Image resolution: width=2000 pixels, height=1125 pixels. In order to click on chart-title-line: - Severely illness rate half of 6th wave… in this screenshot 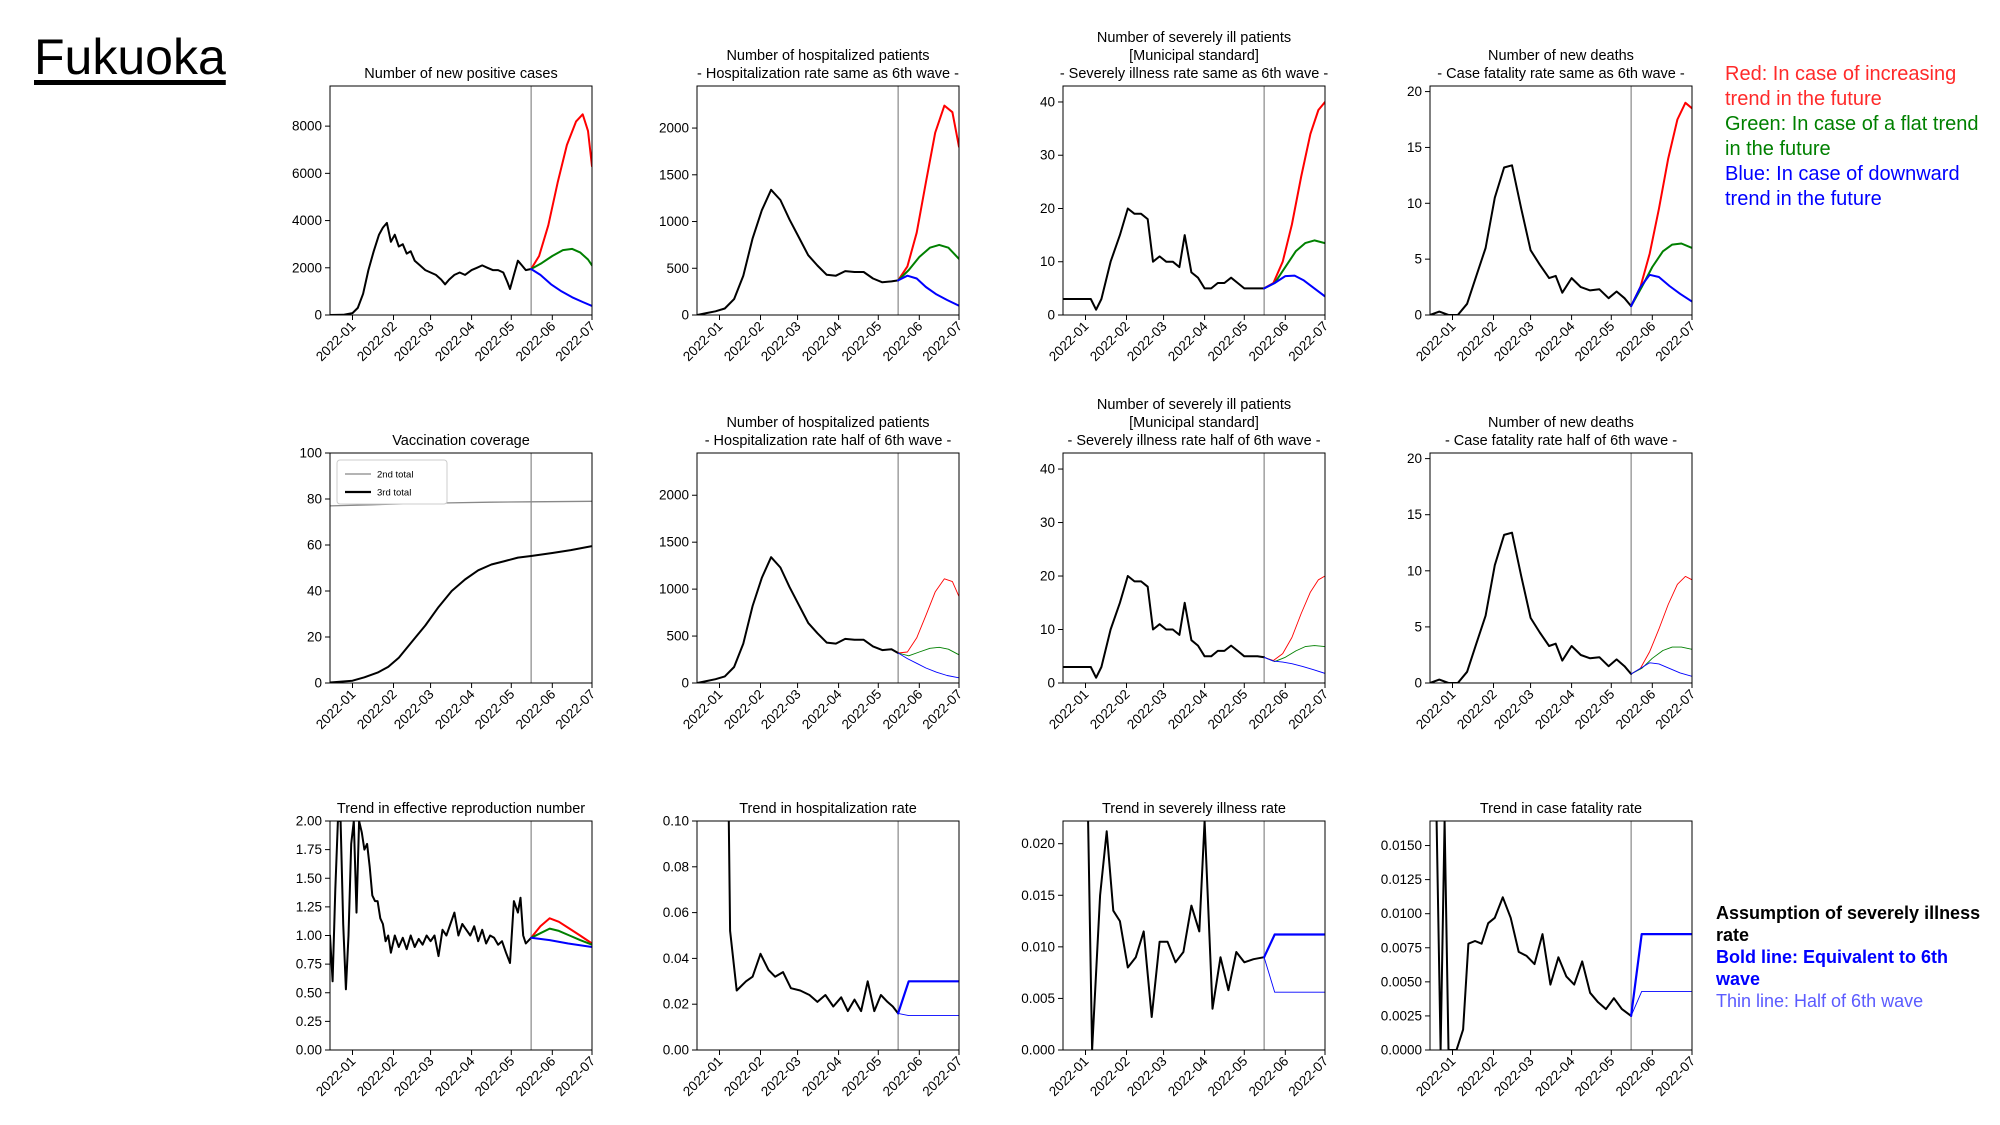, I will do `click(1193, 441)`.